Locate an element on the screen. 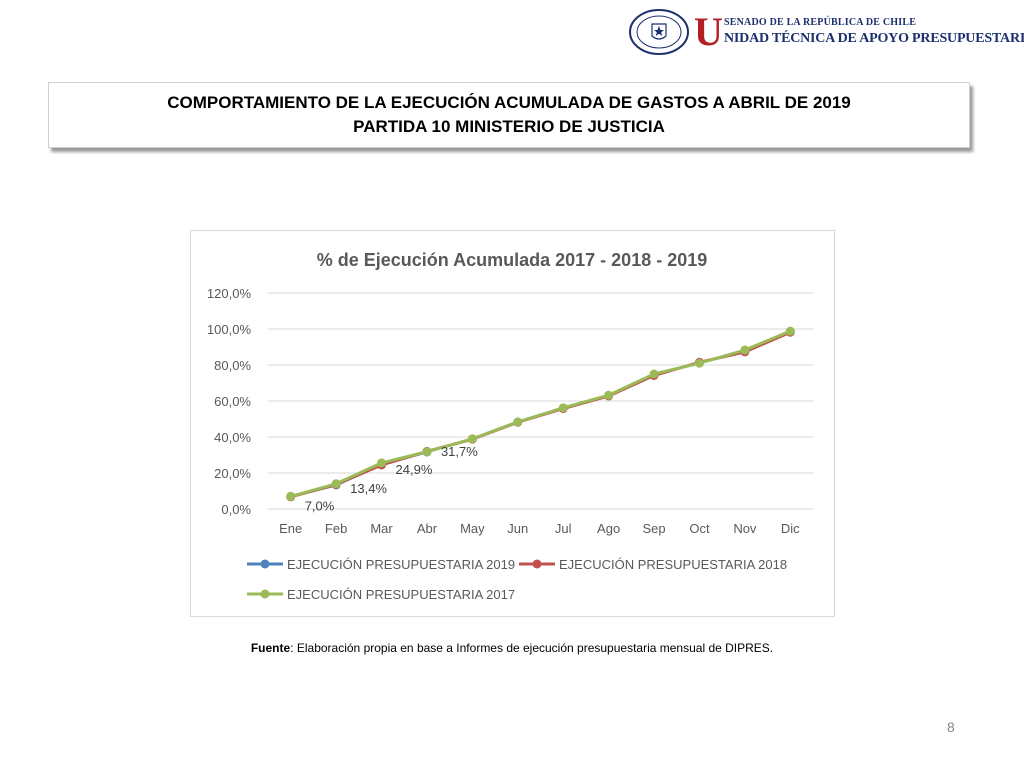 This screenshot has height=768, width=1024. y-tick-label: 40,0% is located at coordinates (232, 437).